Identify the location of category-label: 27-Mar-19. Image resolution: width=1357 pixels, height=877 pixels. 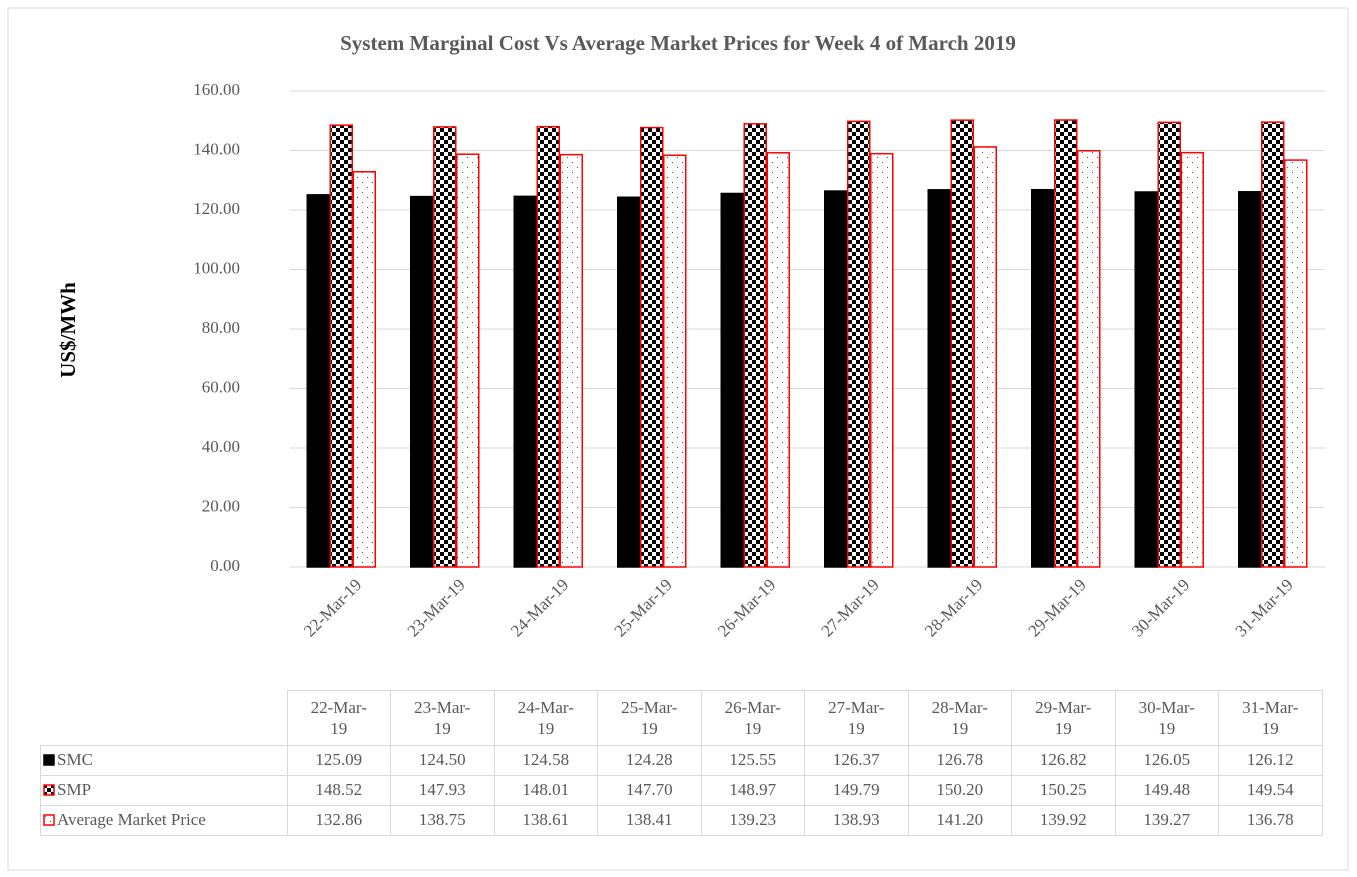
(856, 717).